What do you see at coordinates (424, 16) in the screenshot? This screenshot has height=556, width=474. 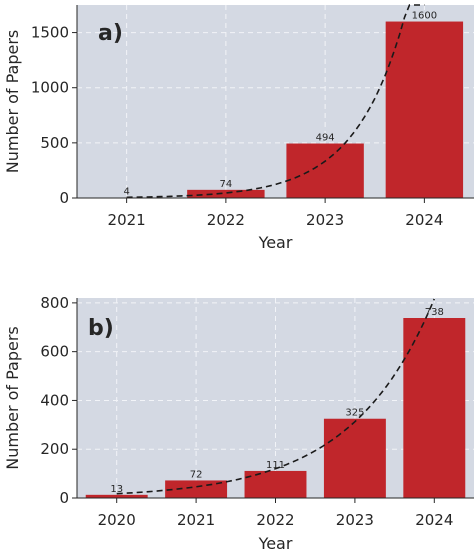 I see `data-label-2024: 1600` at bounding box center [424, 16].